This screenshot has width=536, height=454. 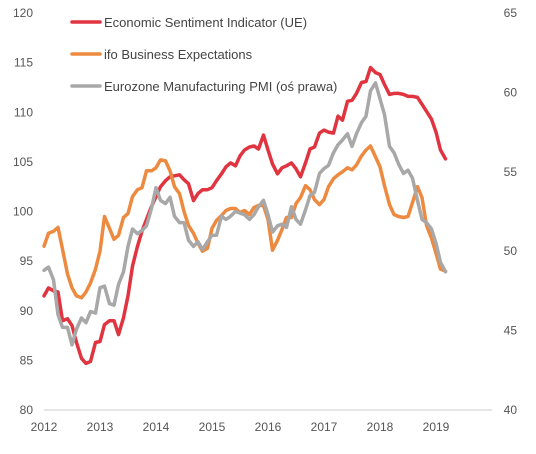 I want to click on y-right-tick-label: 55, so click(x=511, y=172).